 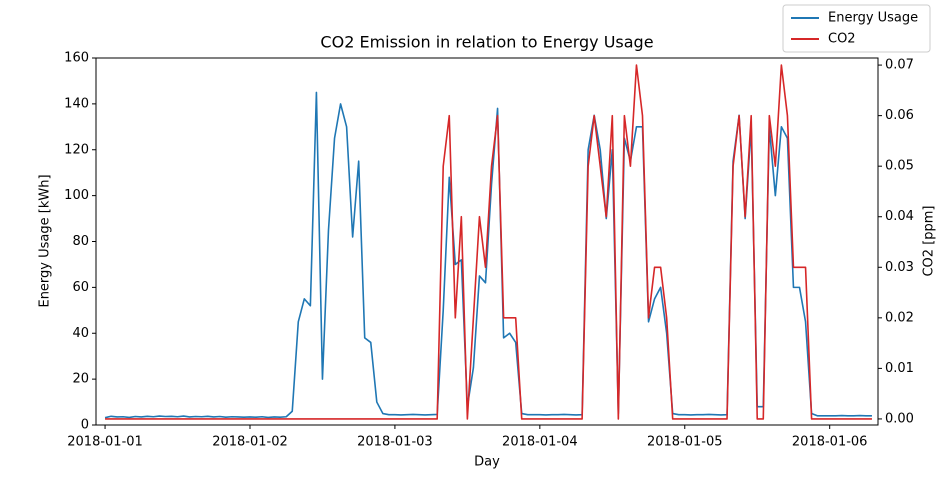 What do you see at coordinates (45, 240) in the screenshot?
I see `y-axis-label: Energy Usage [kWh]` at bounding box center [45, 240].